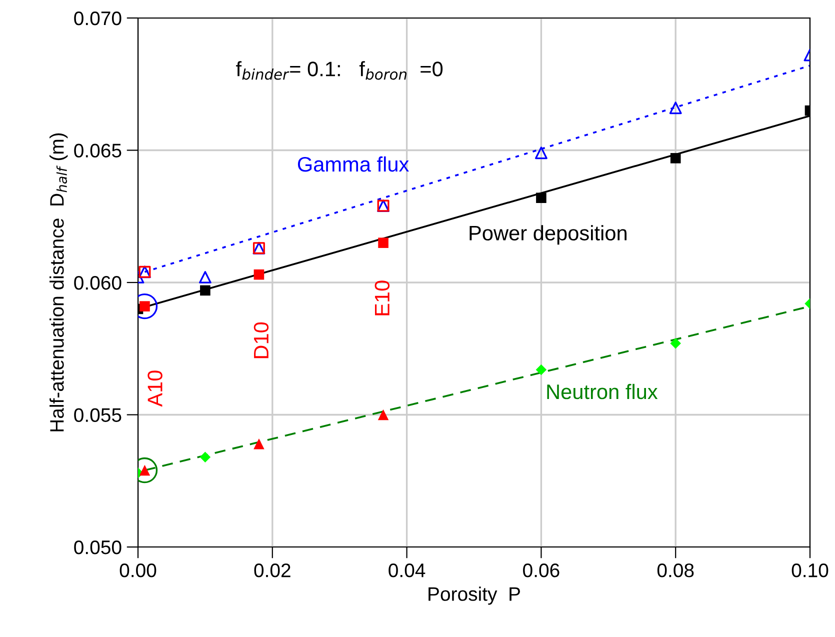 This screenshot has height=637, width=835. Describe the element at coordinates (98, 18) in the screenshot. I see `y-tick-label: 0.070` at that location.